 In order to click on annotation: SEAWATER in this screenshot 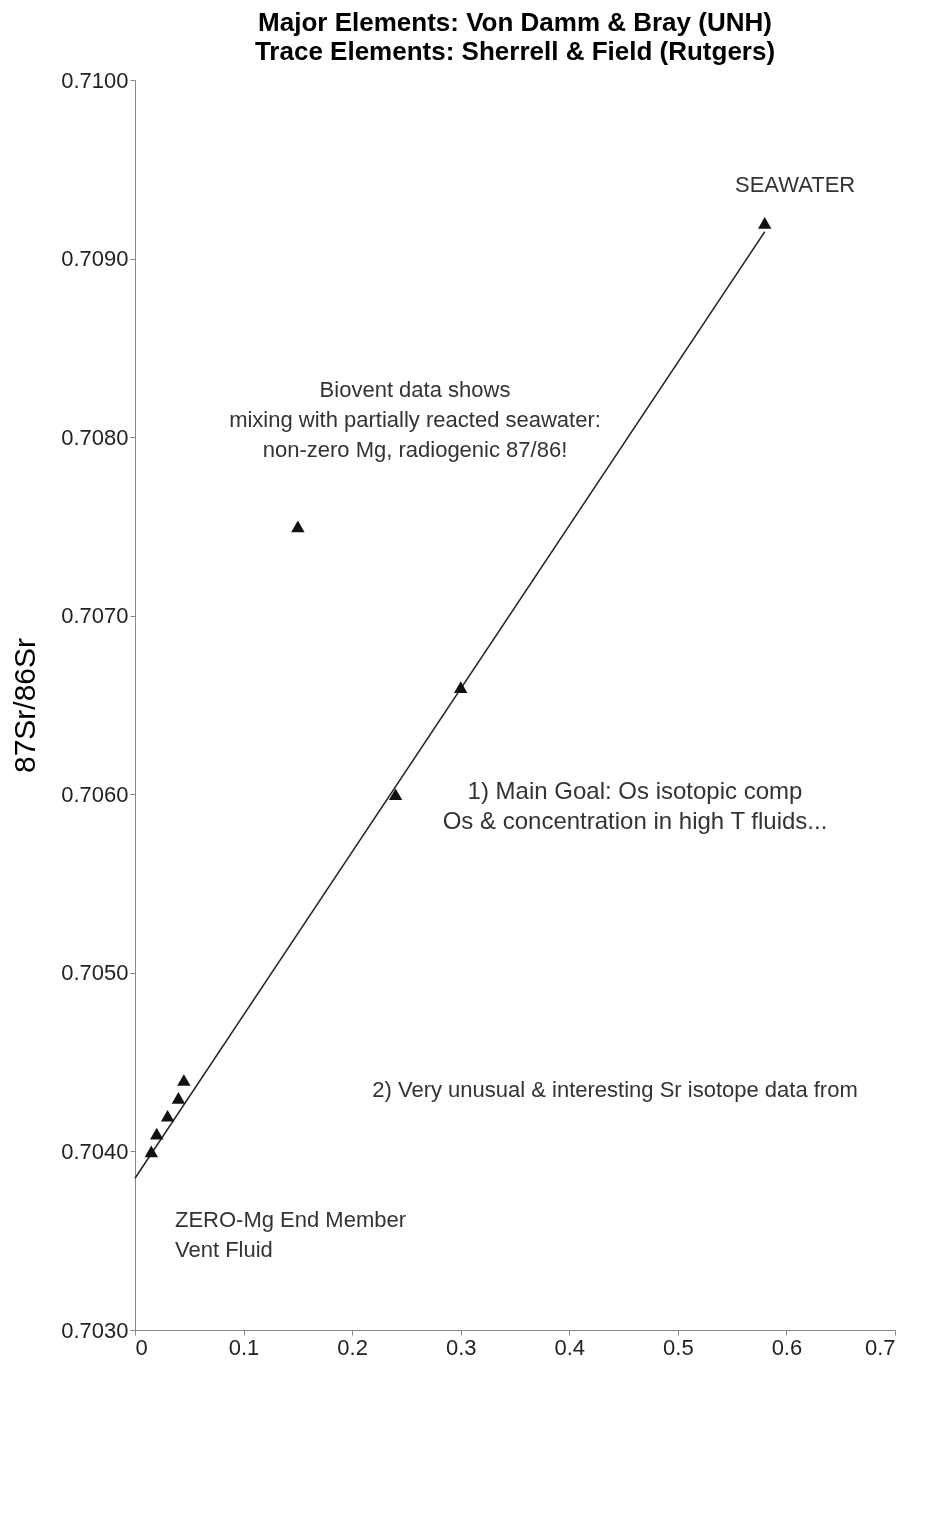, I will do `click(795, 184)`.